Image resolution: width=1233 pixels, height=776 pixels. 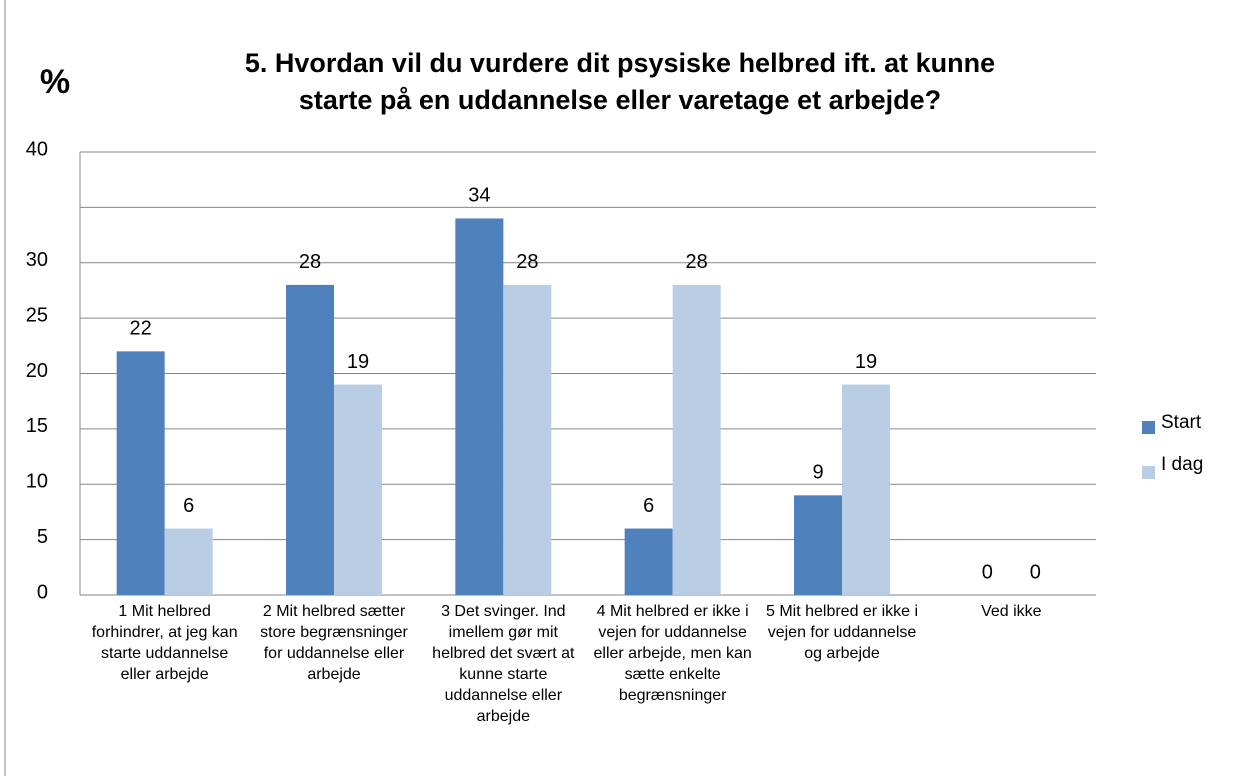 I want to click on y-tick-label: 10, so click(x=37, y=482).